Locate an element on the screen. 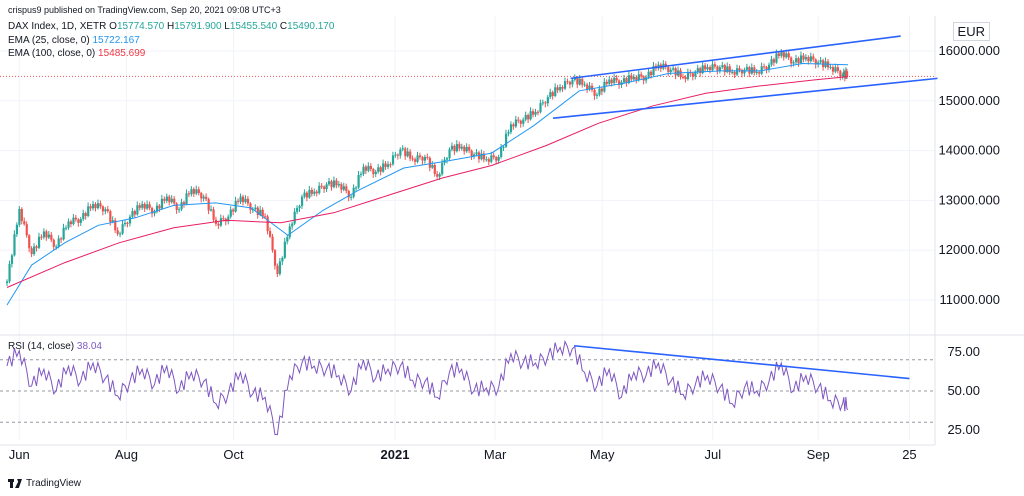  ema25-legend: EMA (25, close, 0) 15722.167 is located at coordinates (74, 40).